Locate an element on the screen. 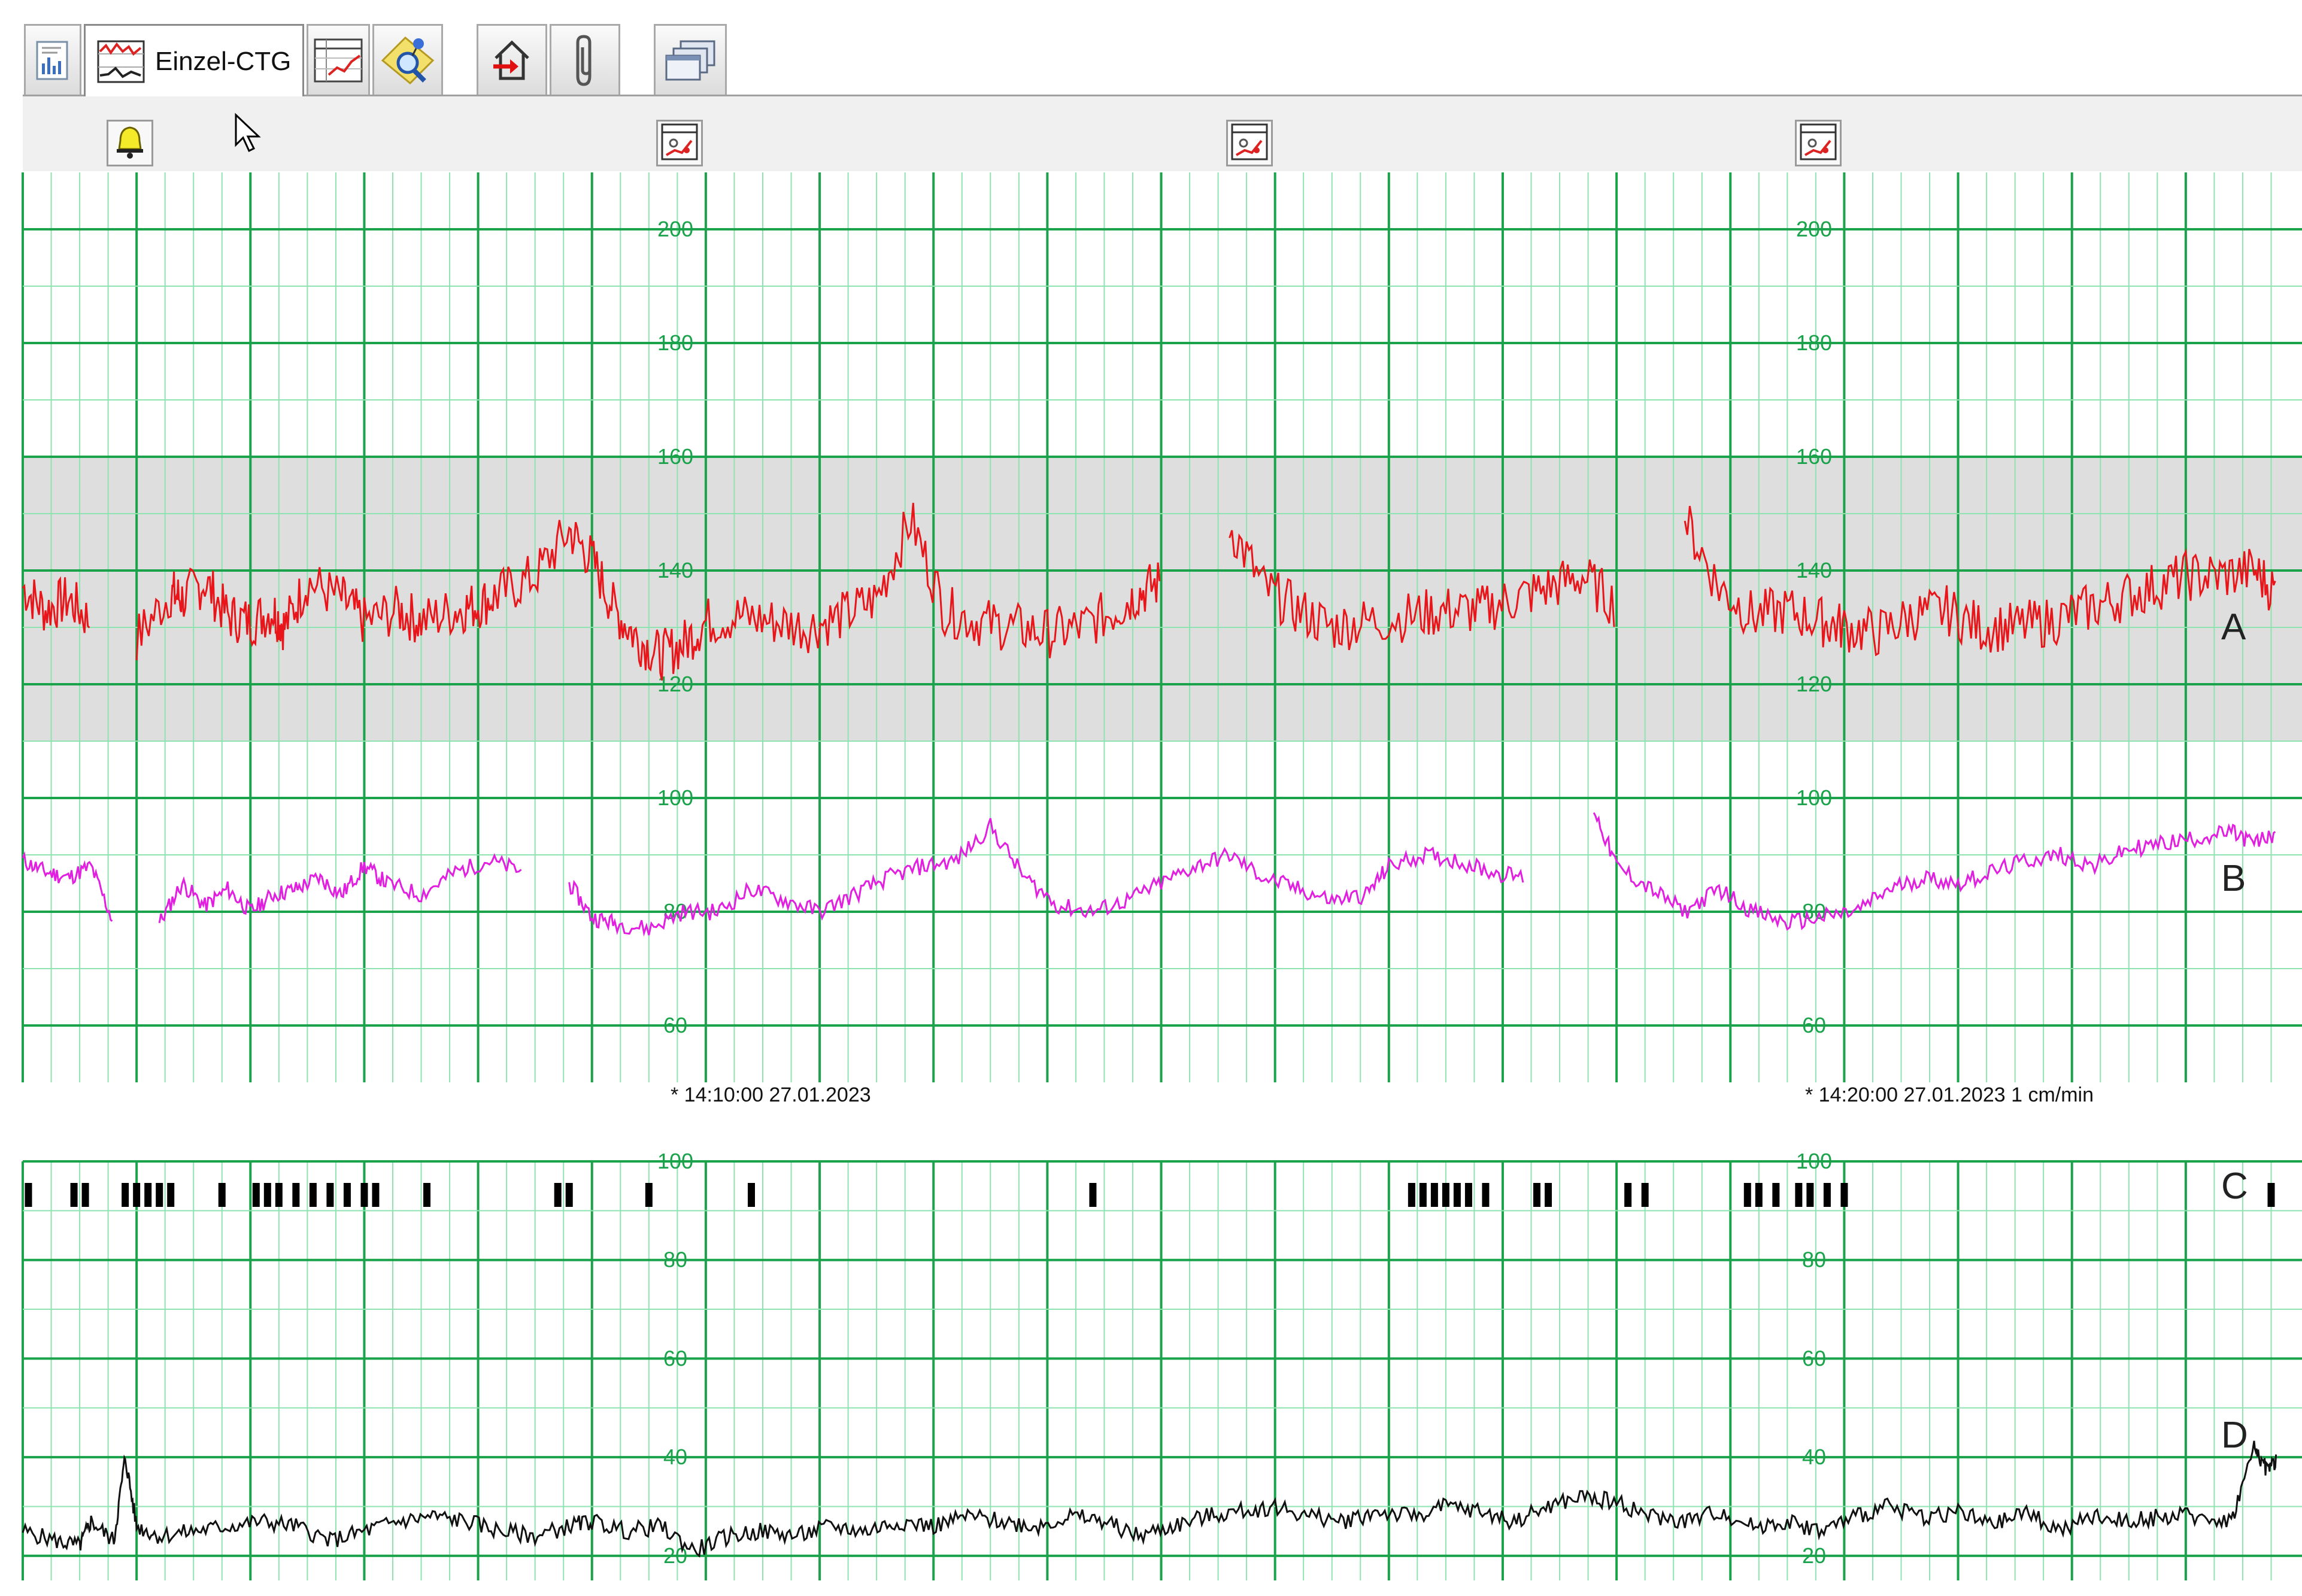 This screenshot has width=2302, height=1596. chart-header-bar is located at coordinates (1162, 133).